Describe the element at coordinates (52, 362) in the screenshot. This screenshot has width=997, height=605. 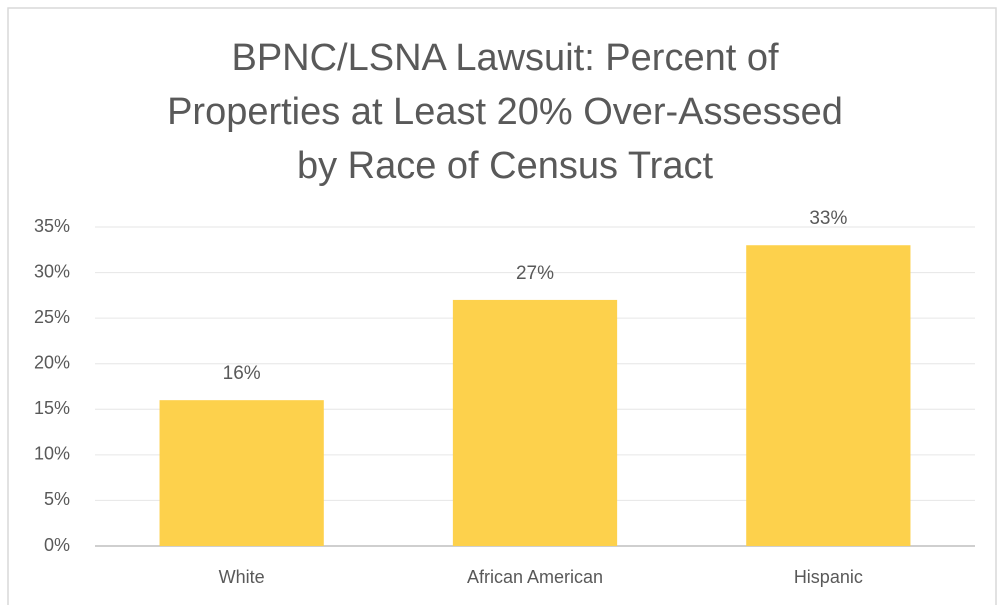
I see `y-tick-label: 20%` at that location.